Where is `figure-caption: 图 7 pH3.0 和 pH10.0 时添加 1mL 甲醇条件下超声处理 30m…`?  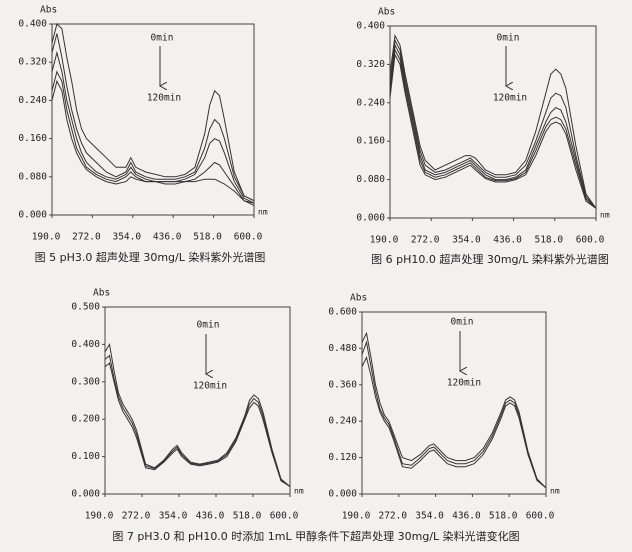 figure-caption: 图 7 pH3.0 和 pH10.0 时添加 1mL 甲醇条件下超声处理 30m… is located at coordinates (315, 536).